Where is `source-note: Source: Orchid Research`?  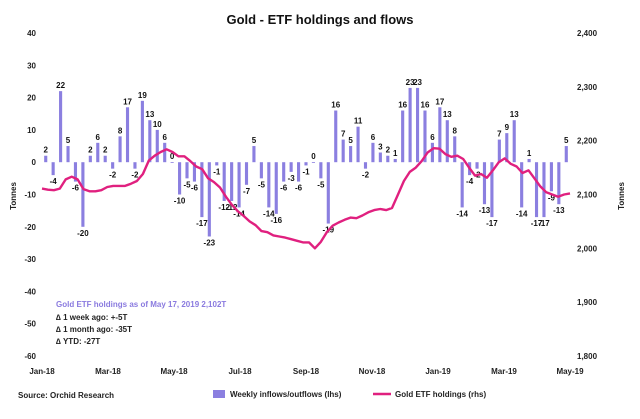
source-note: Source: Orchid Research is located at coordinates (66, 395).